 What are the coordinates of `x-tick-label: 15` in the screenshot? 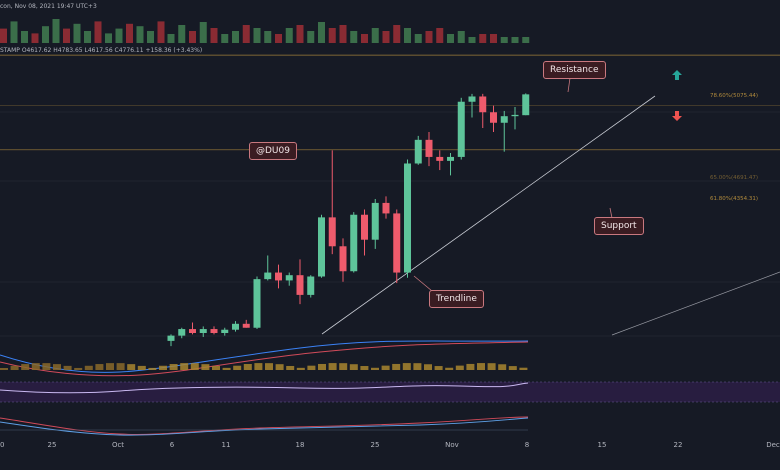 It's located at (602, 445).